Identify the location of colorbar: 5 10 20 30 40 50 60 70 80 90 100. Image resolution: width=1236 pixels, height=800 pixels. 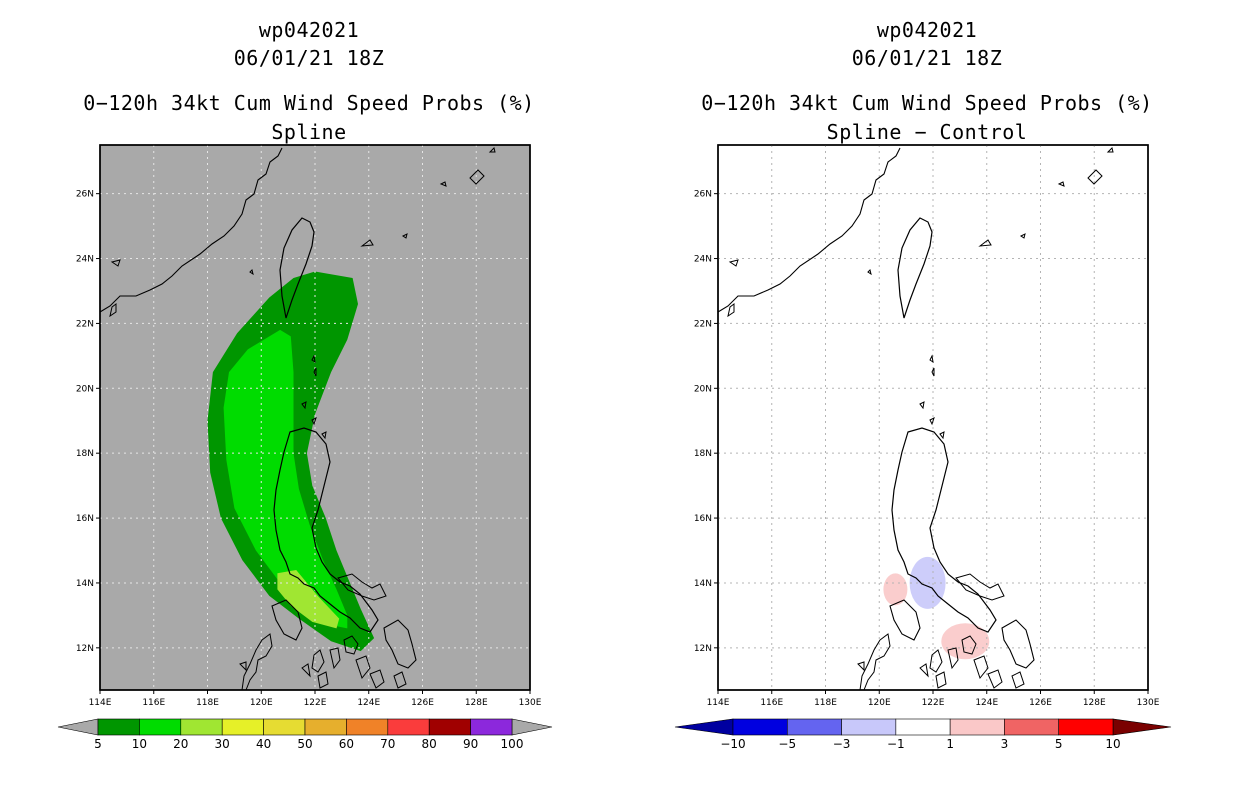
(305, 734).